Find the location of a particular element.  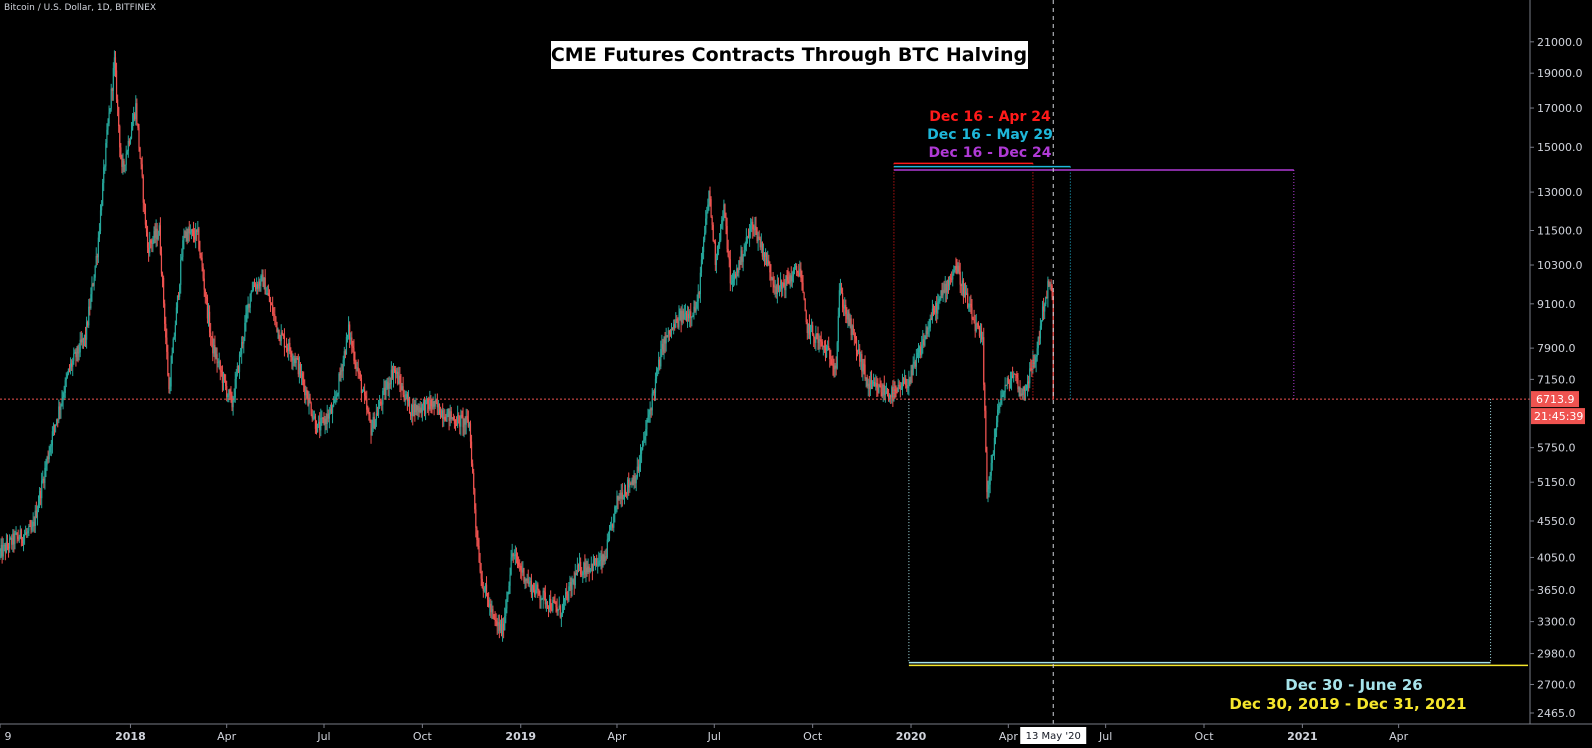

price-tick-label: 21000.0 is located at coordinates (1560, 42).